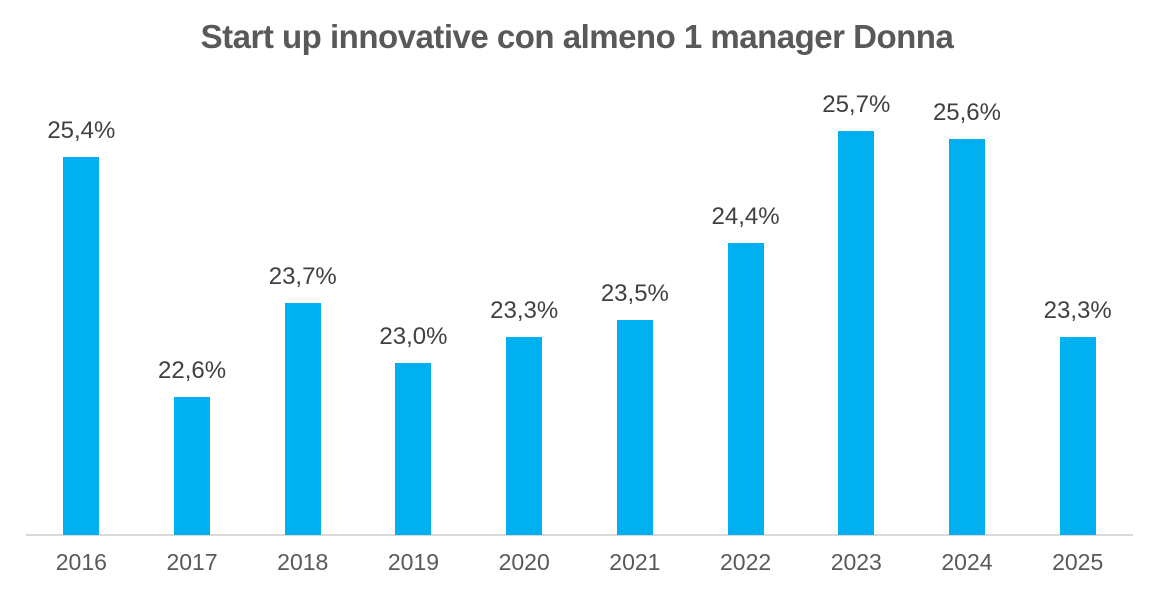 Image resolution: width=1154 pixels, height=595 pixels. What do you see at coordinates (745, 388) in the screenshot?
I see `bar-2022` at bounding box center [745, 388].